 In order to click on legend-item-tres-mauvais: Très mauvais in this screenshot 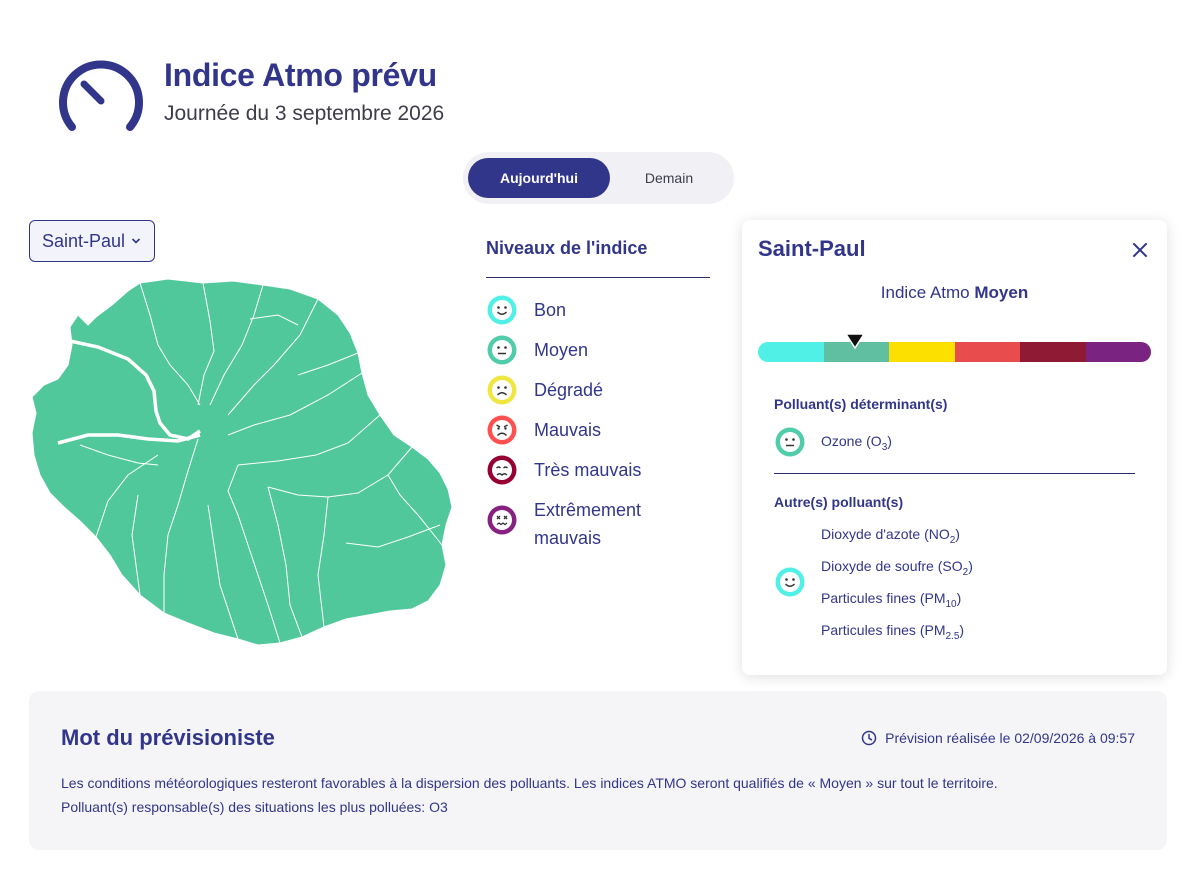, I will do `click(598, 474)`.